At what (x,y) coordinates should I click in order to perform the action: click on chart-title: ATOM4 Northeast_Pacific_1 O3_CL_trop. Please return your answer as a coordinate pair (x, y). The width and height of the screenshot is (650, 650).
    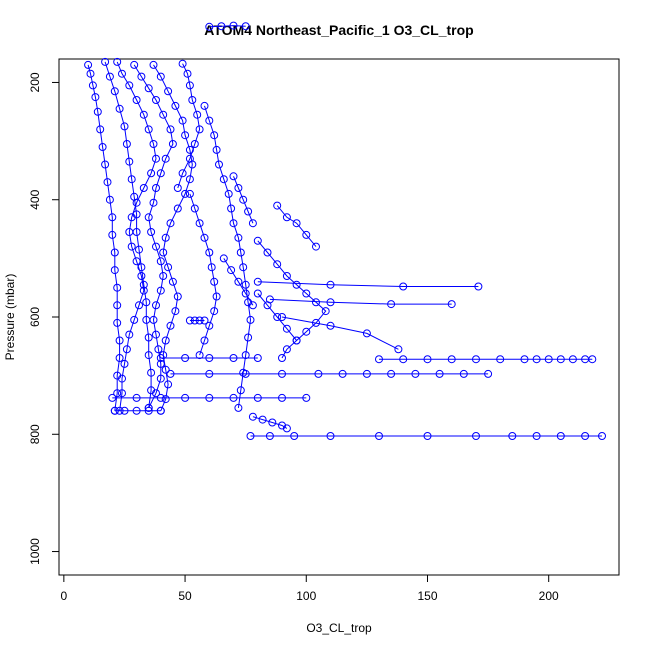
    Looking at the image, I should click on (338, 30).